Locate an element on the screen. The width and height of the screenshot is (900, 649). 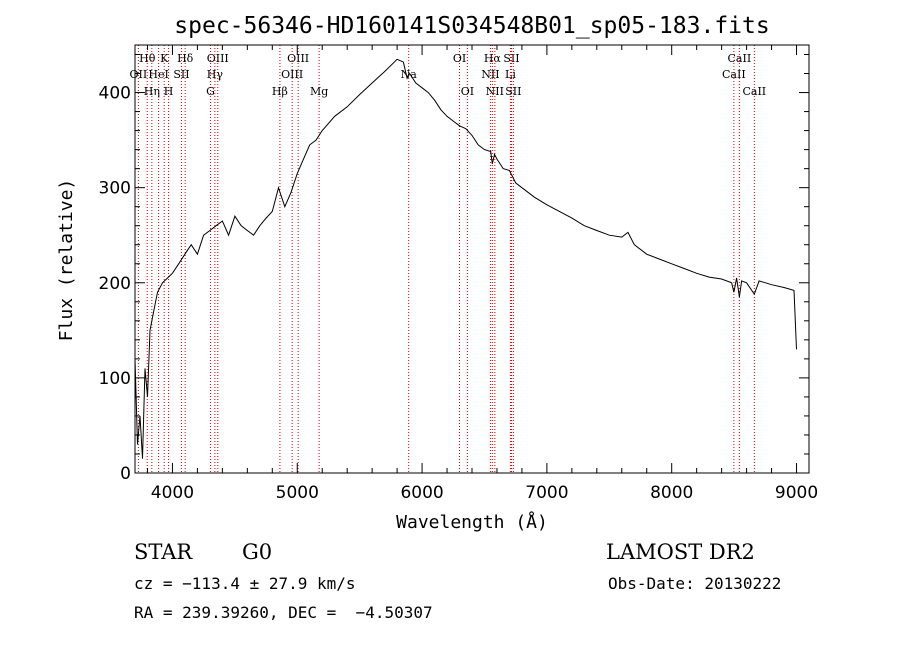
y-tick-label: 0 is located at coordinates (125, 474).